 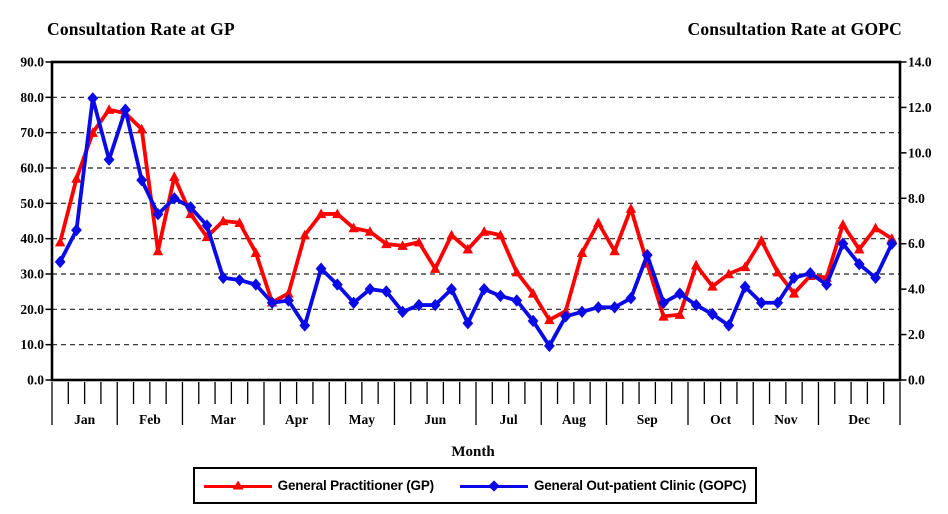 I want to click on month-label-oct: Oct, so click(x=720, y=419).